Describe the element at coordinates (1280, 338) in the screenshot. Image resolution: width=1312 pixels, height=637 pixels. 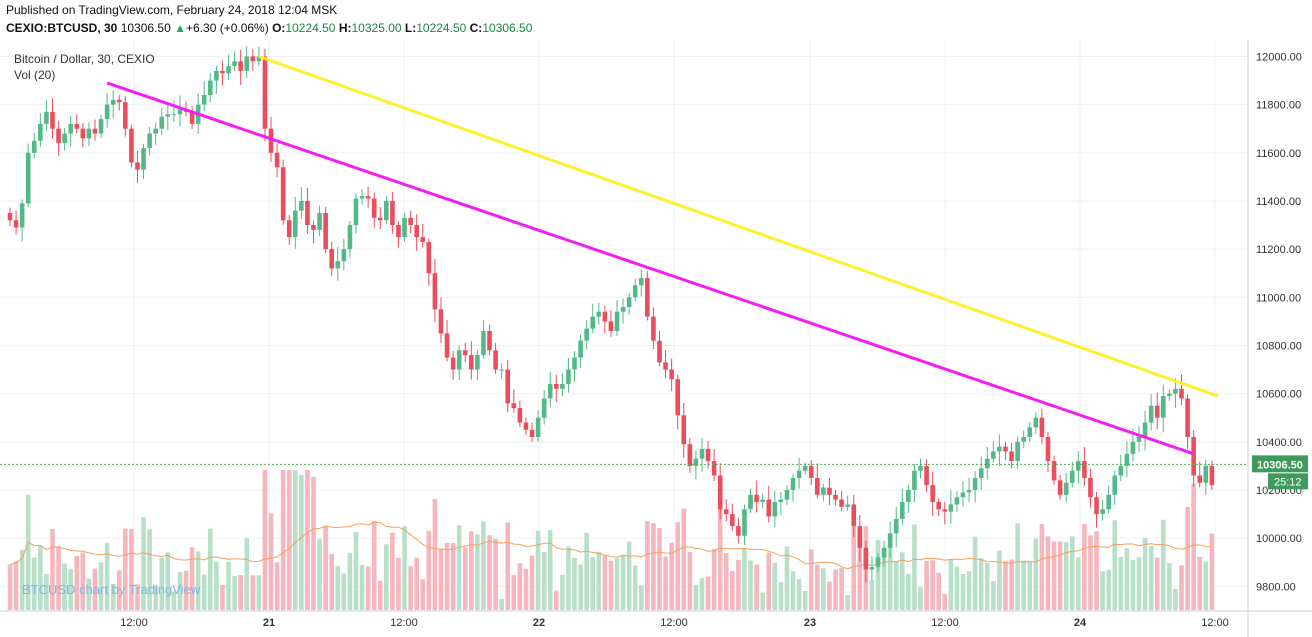
I see `price-axis` at that location.